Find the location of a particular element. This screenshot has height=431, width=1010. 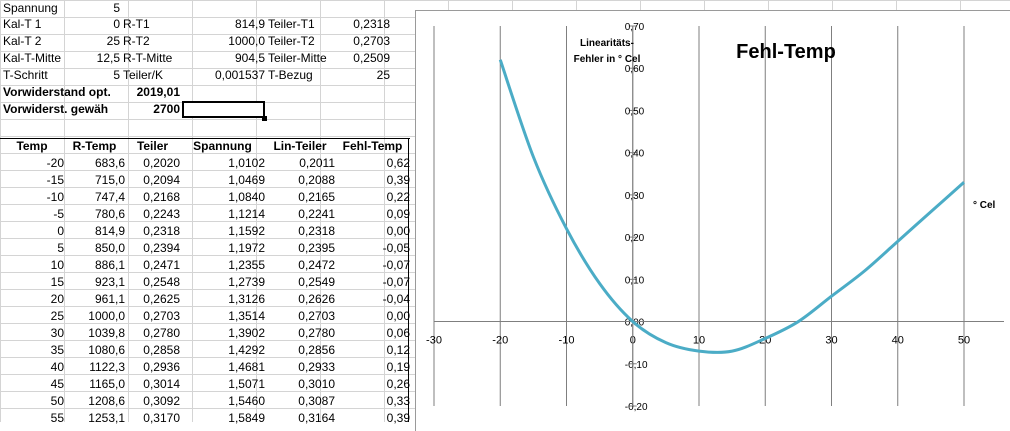

vorwiderstand-label: Vorwiderstand opt. is located at coordinates (57, 92).